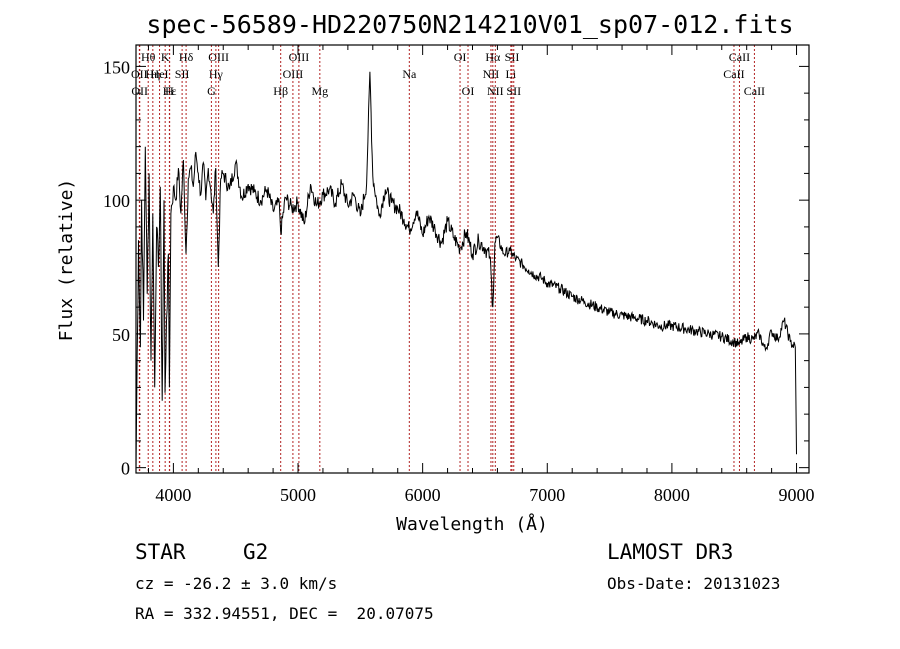 The width and height of the screenshot is (900, 649). What do you see at coordinates (293, 74) in the screenshot?
I see `spectral-line-label-14: OIII` at bounding box center [293, 74].